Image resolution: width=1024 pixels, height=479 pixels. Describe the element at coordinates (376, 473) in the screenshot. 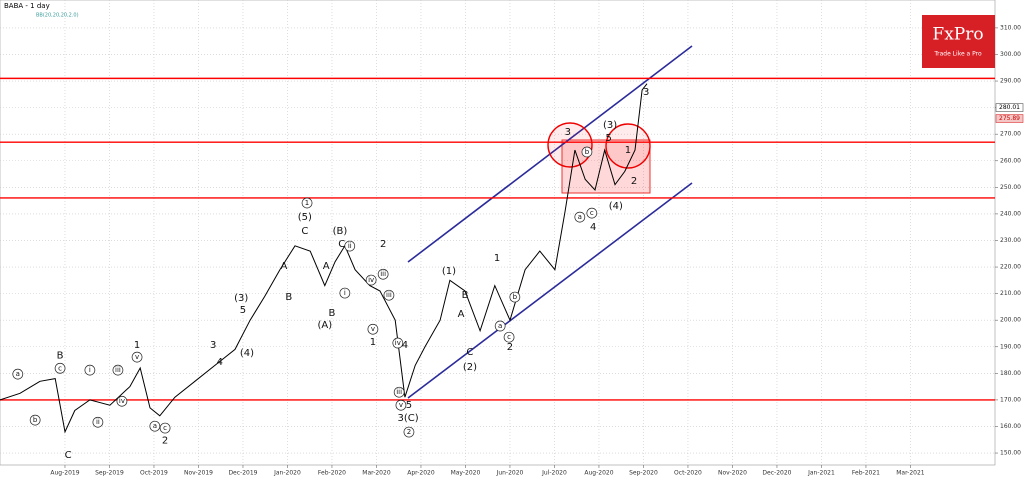

I see `x-tick-label: Mar-2020` at that location.